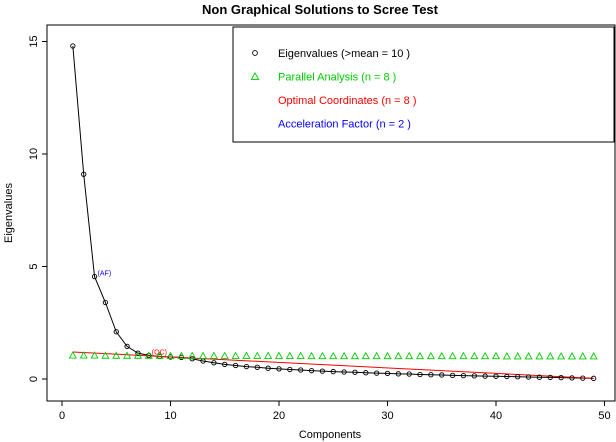  Describe the element at coordinates (34, 154) in the screenshot. I see `y-tick-label: 10` at that location.